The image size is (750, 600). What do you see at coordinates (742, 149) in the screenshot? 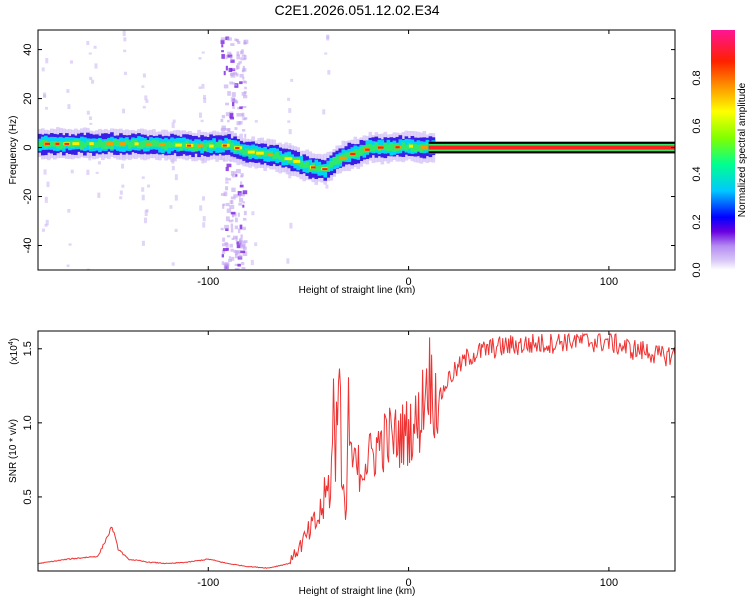
I see `colorbar-label: Normalized spectral amplitude` at bounding box center [742, 149].